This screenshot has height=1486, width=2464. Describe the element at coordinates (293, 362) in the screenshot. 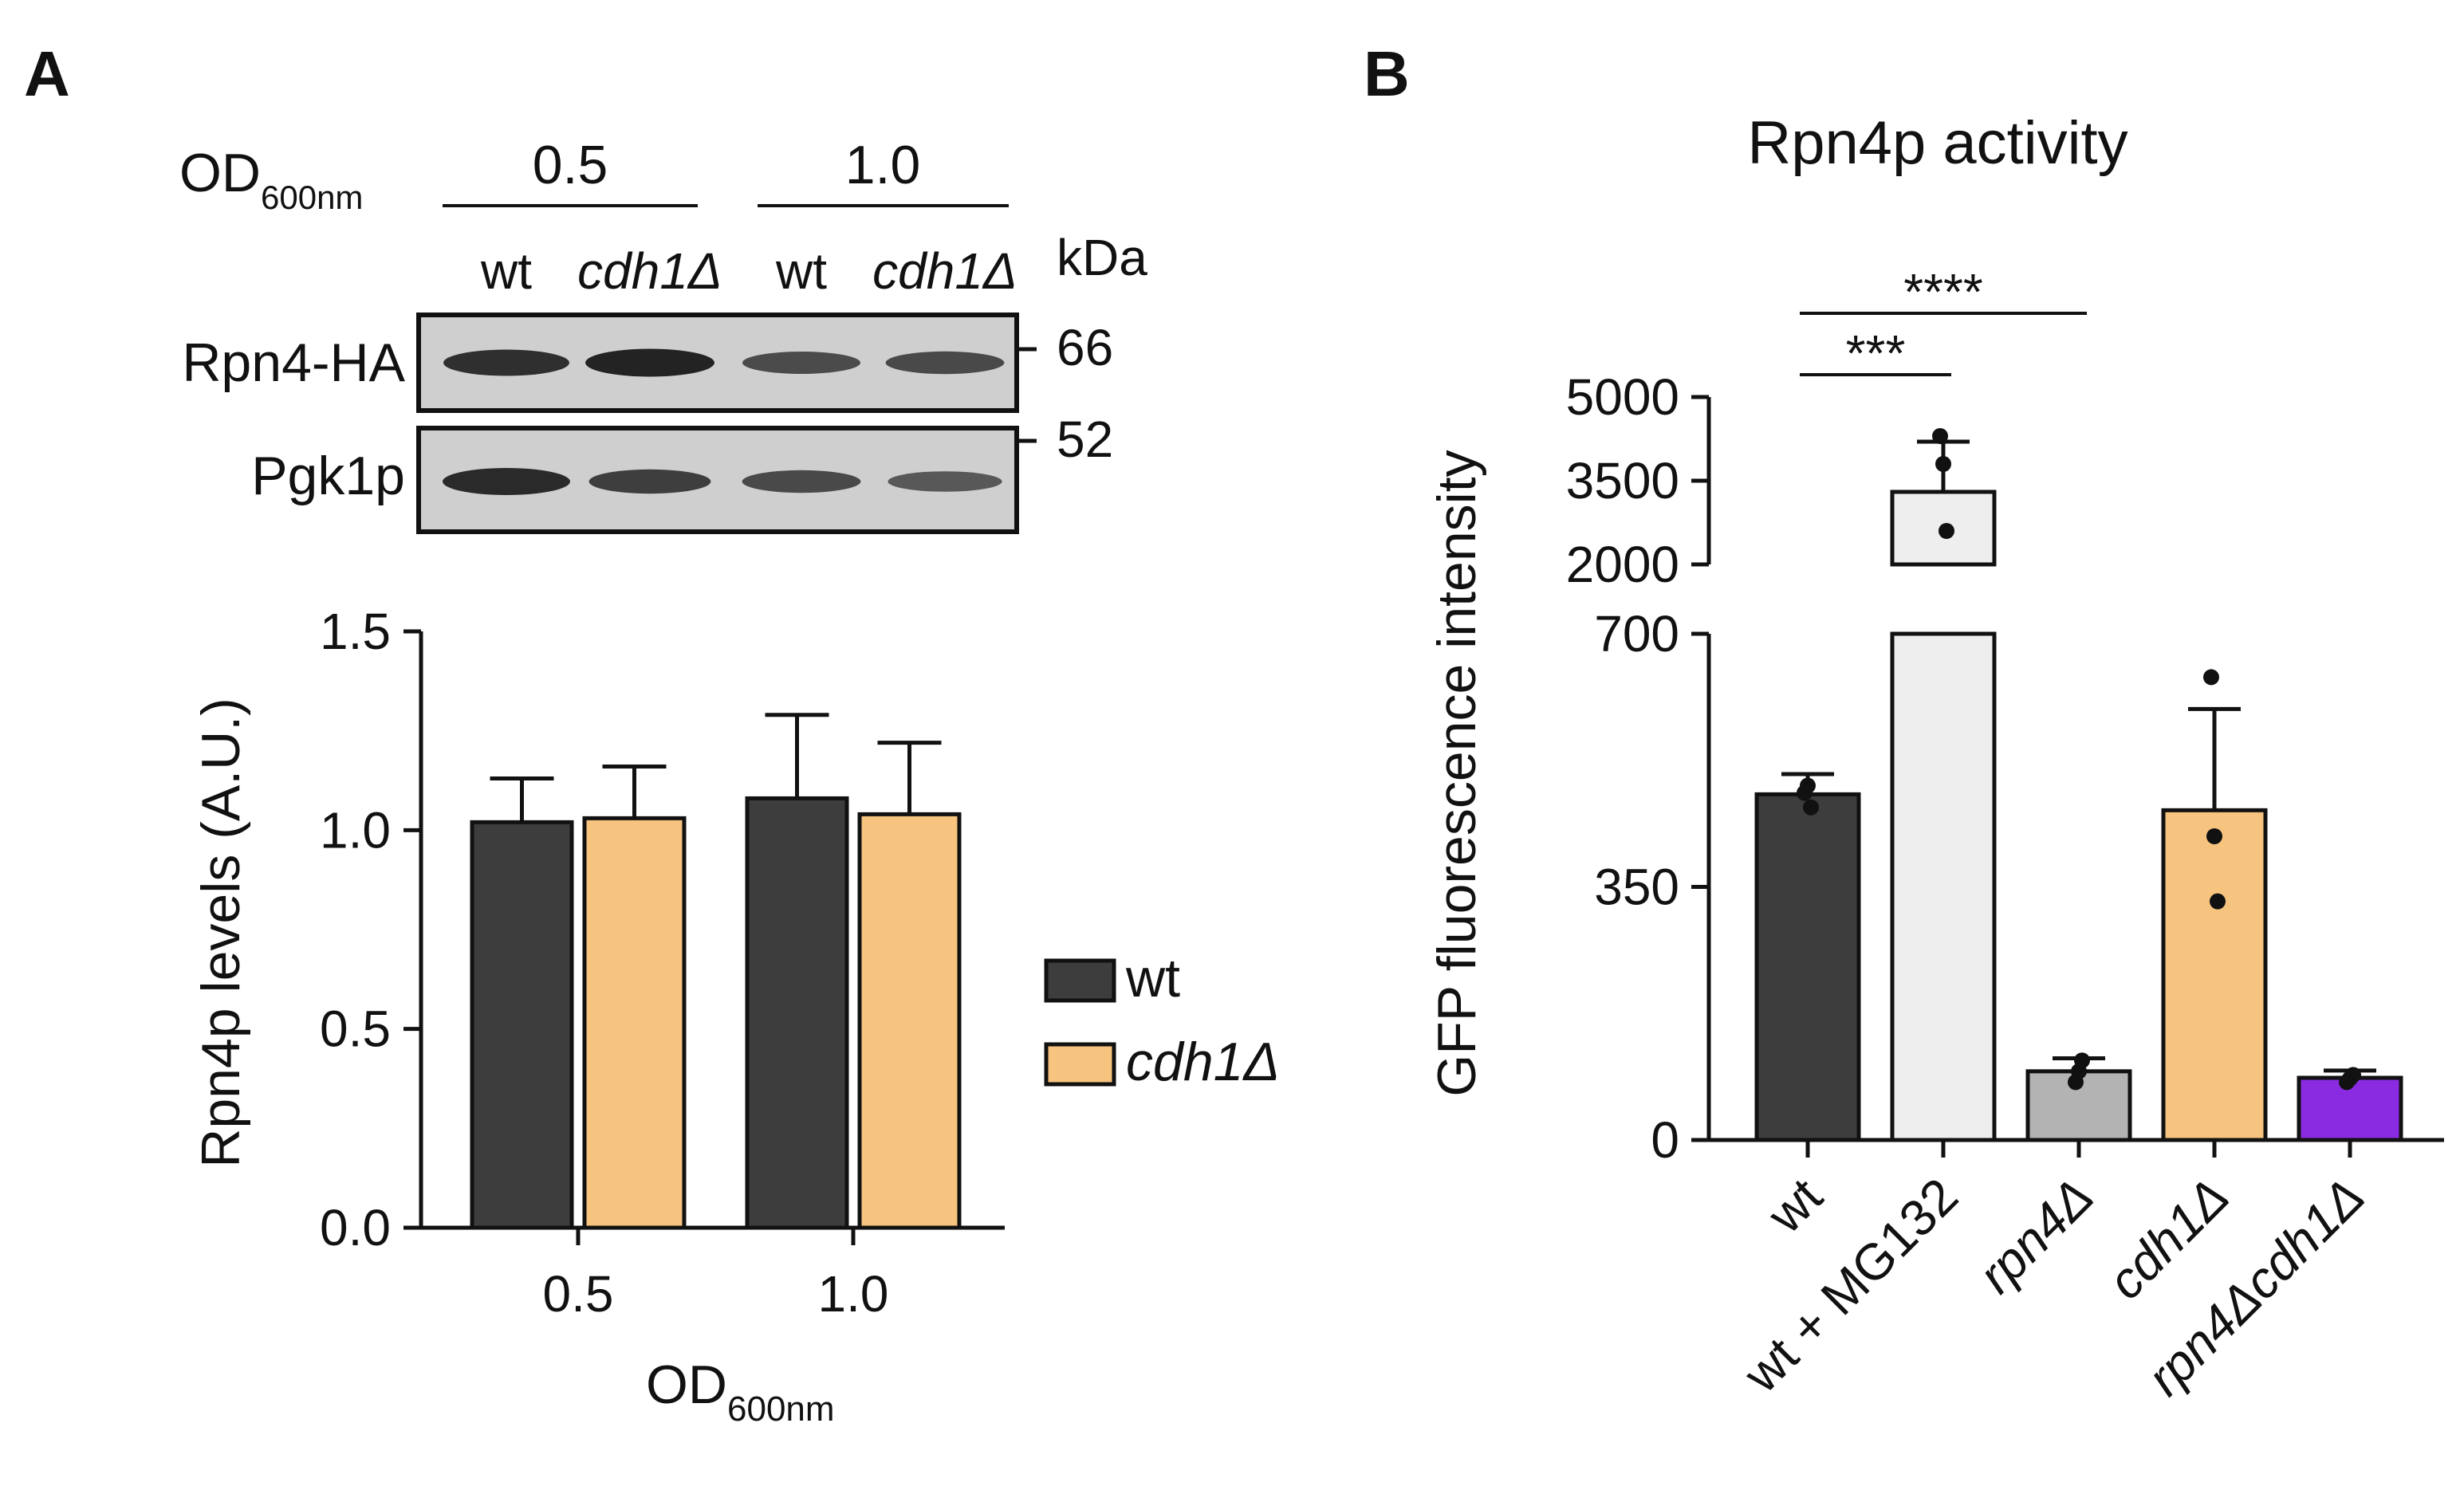

I see `blot-row-label-0: Rpn4-HA` at that location.